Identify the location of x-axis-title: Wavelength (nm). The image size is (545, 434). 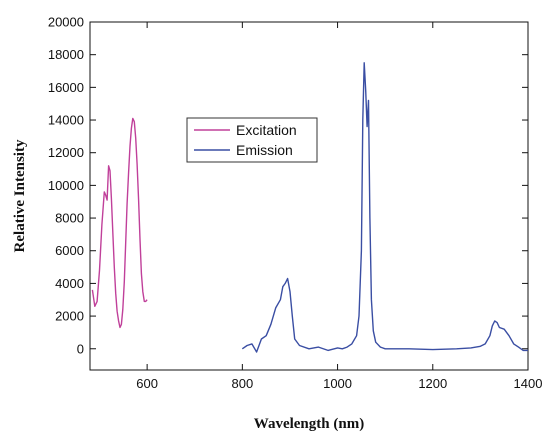
(309, 424).